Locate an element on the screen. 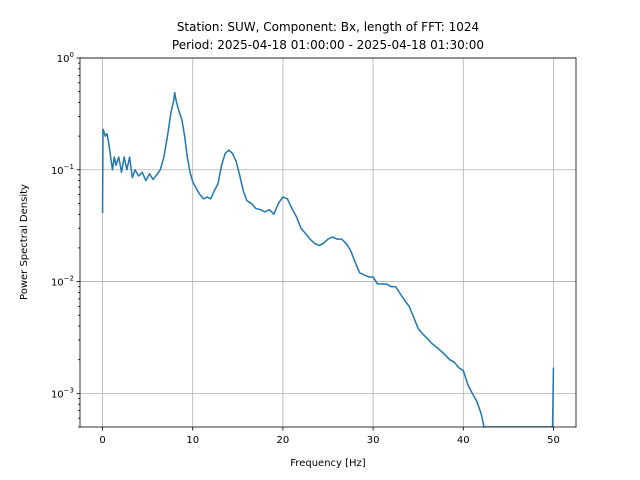  y-tick-label: 10⁰ is located at coordinates (65, 58).